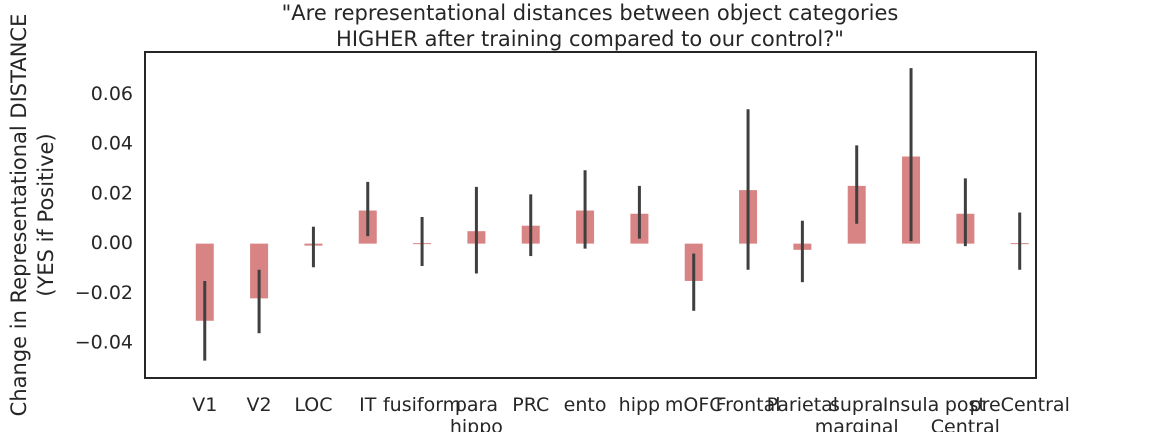 This screenshot has width=1152, height=432. I want to click on x-tick-label: Frontal, so click(748, 405).